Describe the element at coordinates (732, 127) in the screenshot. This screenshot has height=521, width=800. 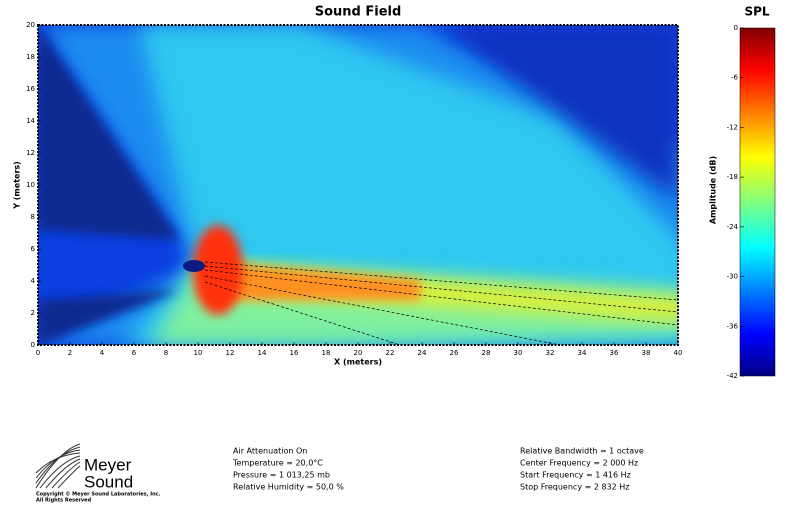
I see `colorbar-tick-label: -12` at that location.